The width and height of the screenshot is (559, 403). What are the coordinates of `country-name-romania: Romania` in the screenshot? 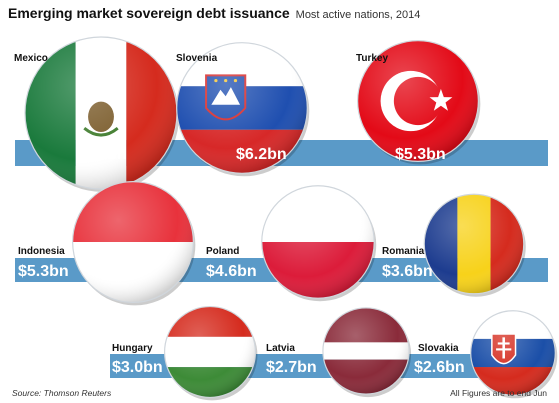 It's located at (403, 251).